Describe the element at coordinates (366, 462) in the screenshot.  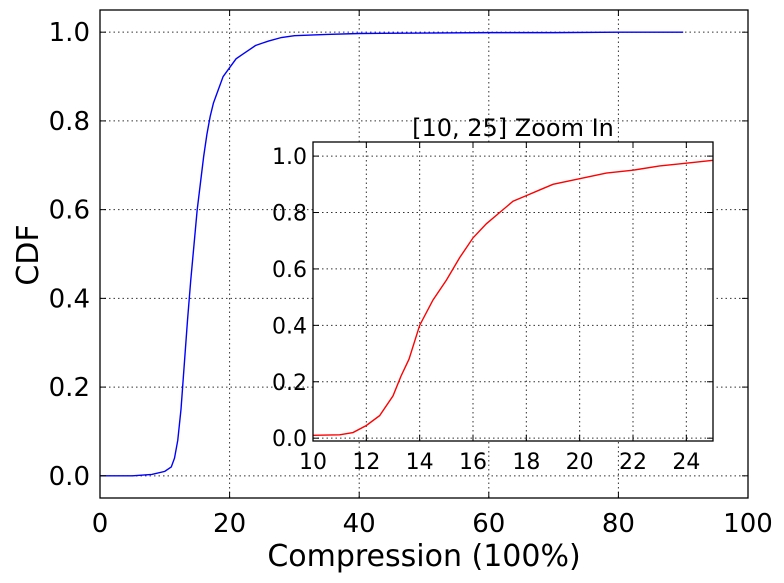
I see `inset-x-tick-label: 12` at that location.